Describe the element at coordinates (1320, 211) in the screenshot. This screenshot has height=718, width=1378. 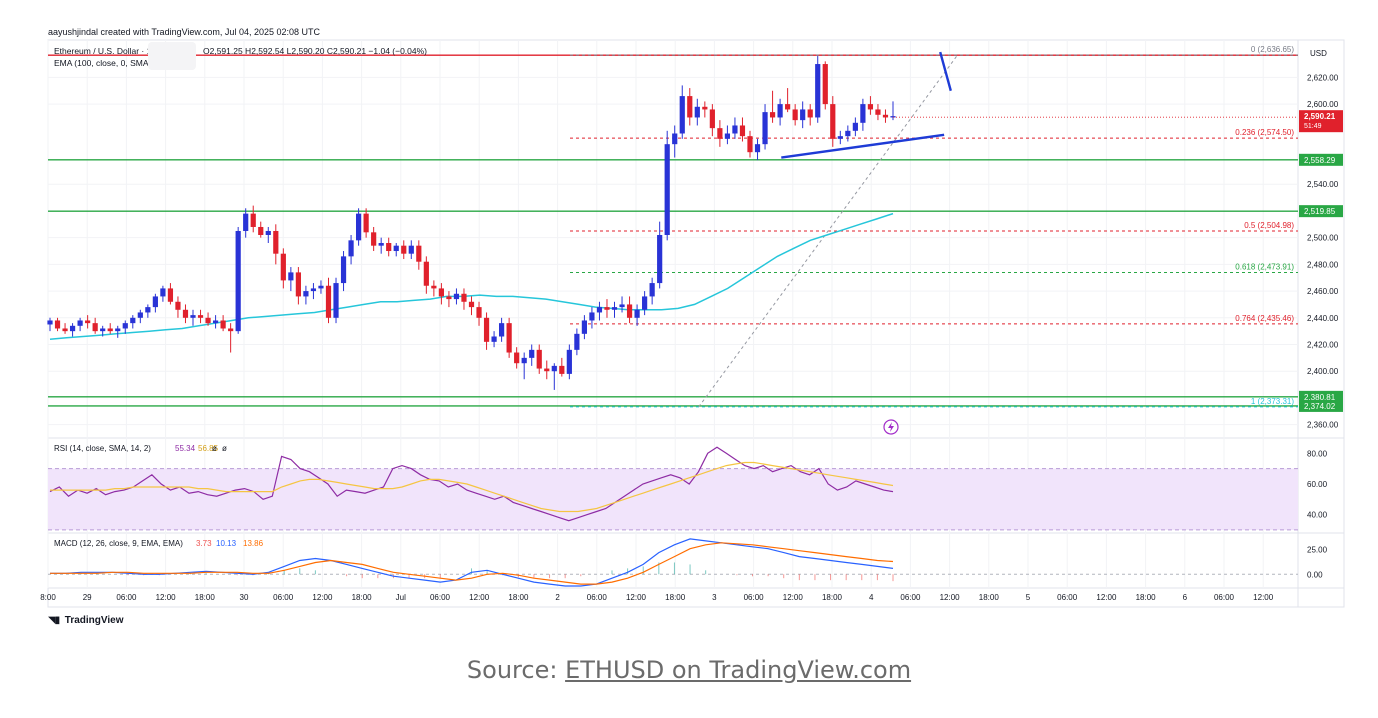
I see `level-price-label: 2,519.85` at that location.